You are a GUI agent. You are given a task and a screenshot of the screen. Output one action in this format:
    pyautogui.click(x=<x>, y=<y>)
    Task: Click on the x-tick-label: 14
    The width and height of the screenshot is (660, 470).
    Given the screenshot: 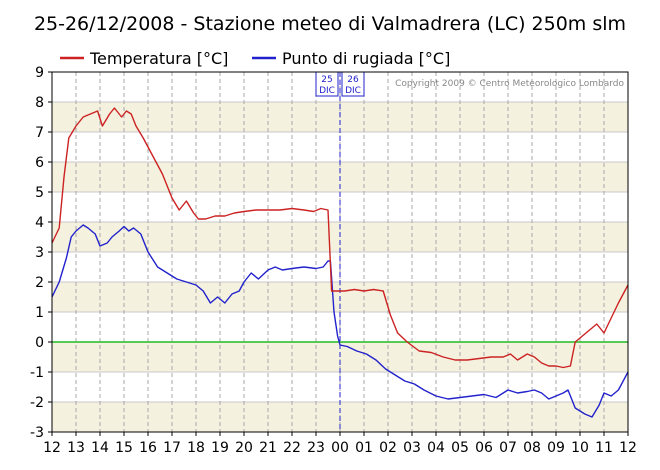 What is the action you would take?
    pyautogui.click(x=100, y=448)
    